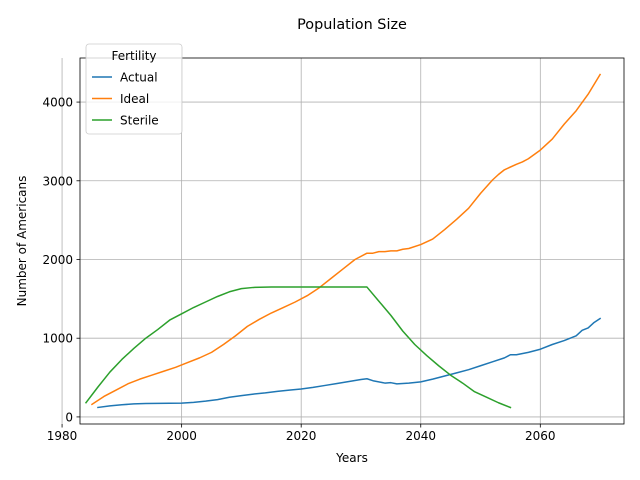  What do you see at coordinates (22, 241) in the screenshot?
I see `y-axis-label: Number of Americans` at bounding box center [22, 241].